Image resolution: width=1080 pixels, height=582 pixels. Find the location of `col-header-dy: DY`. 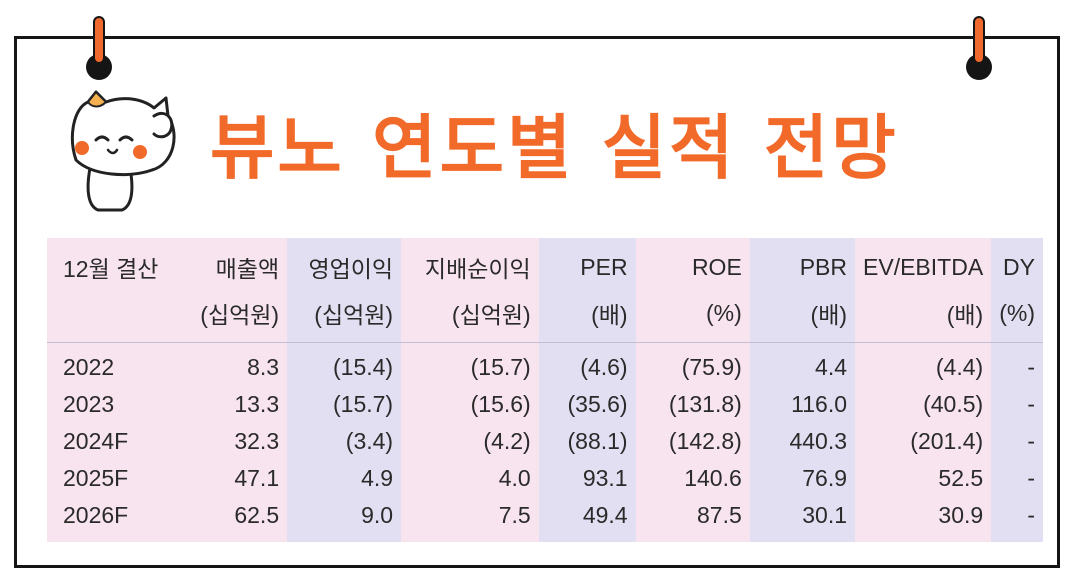

col-header-dy: DY is located at coordinates (1017, 264).